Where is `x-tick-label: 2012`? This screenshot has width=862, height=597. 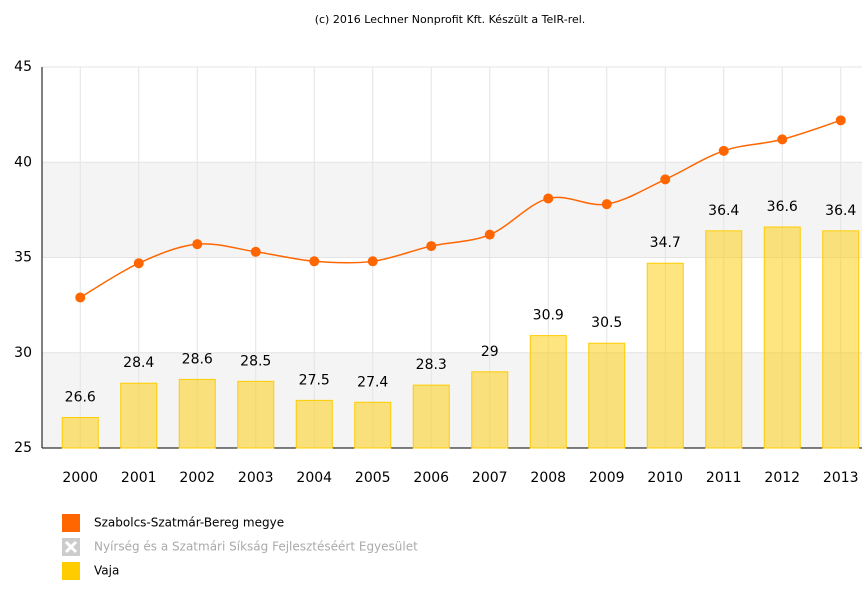
x-tick-label: 2012 is located at coordinates (782, 478).